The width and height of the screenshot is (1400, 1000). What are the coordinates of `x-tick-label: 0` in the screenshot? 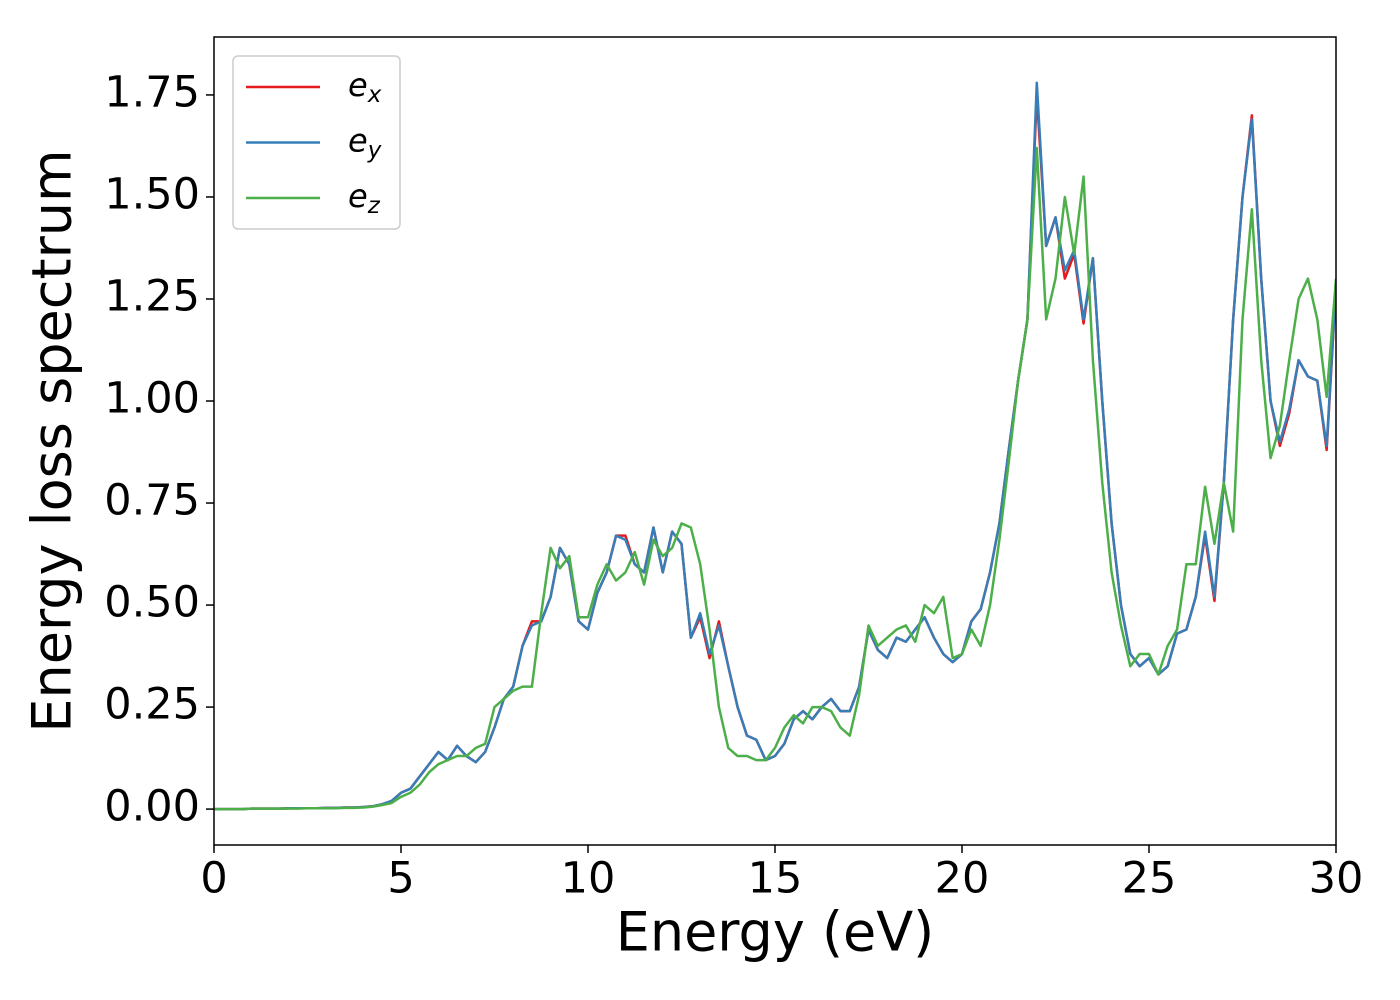 It's located at (213, 879).